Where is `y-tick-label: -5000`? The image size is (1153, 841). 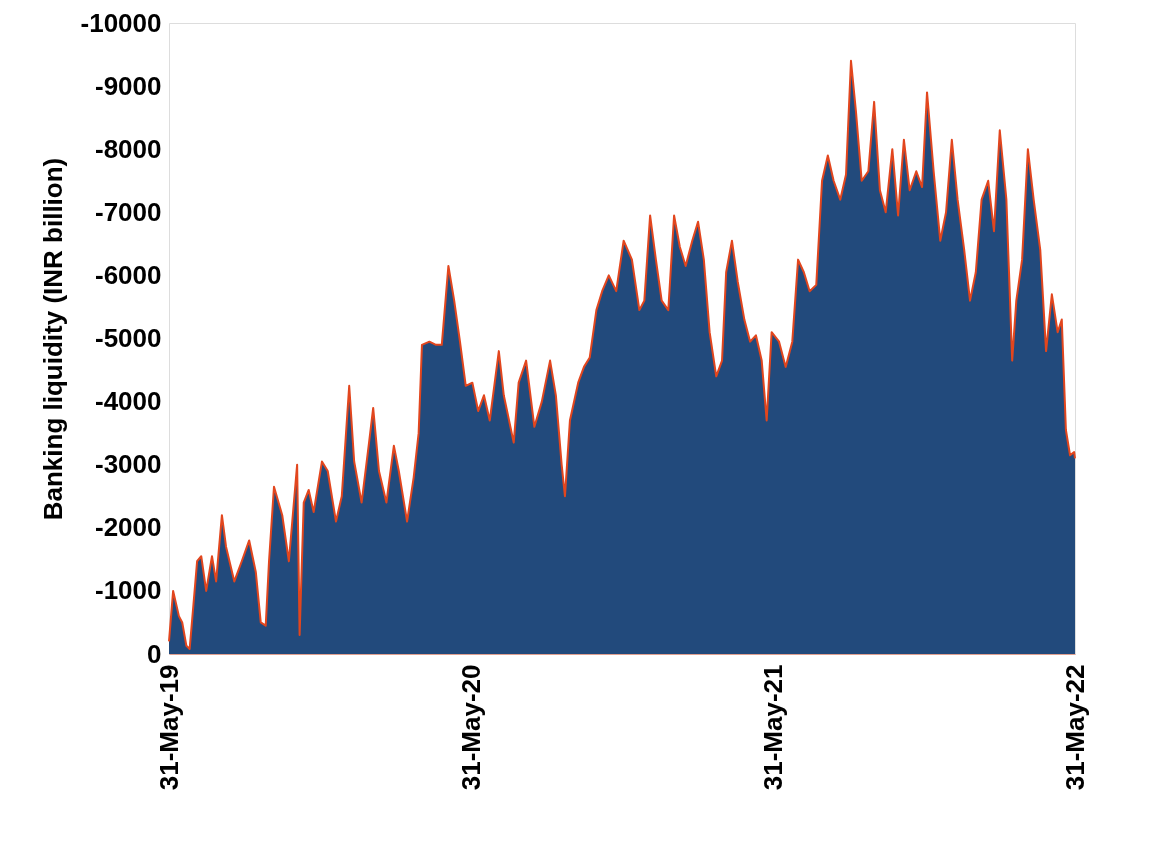
y-tick-label: -5000 is located at coordinates (128, 338).